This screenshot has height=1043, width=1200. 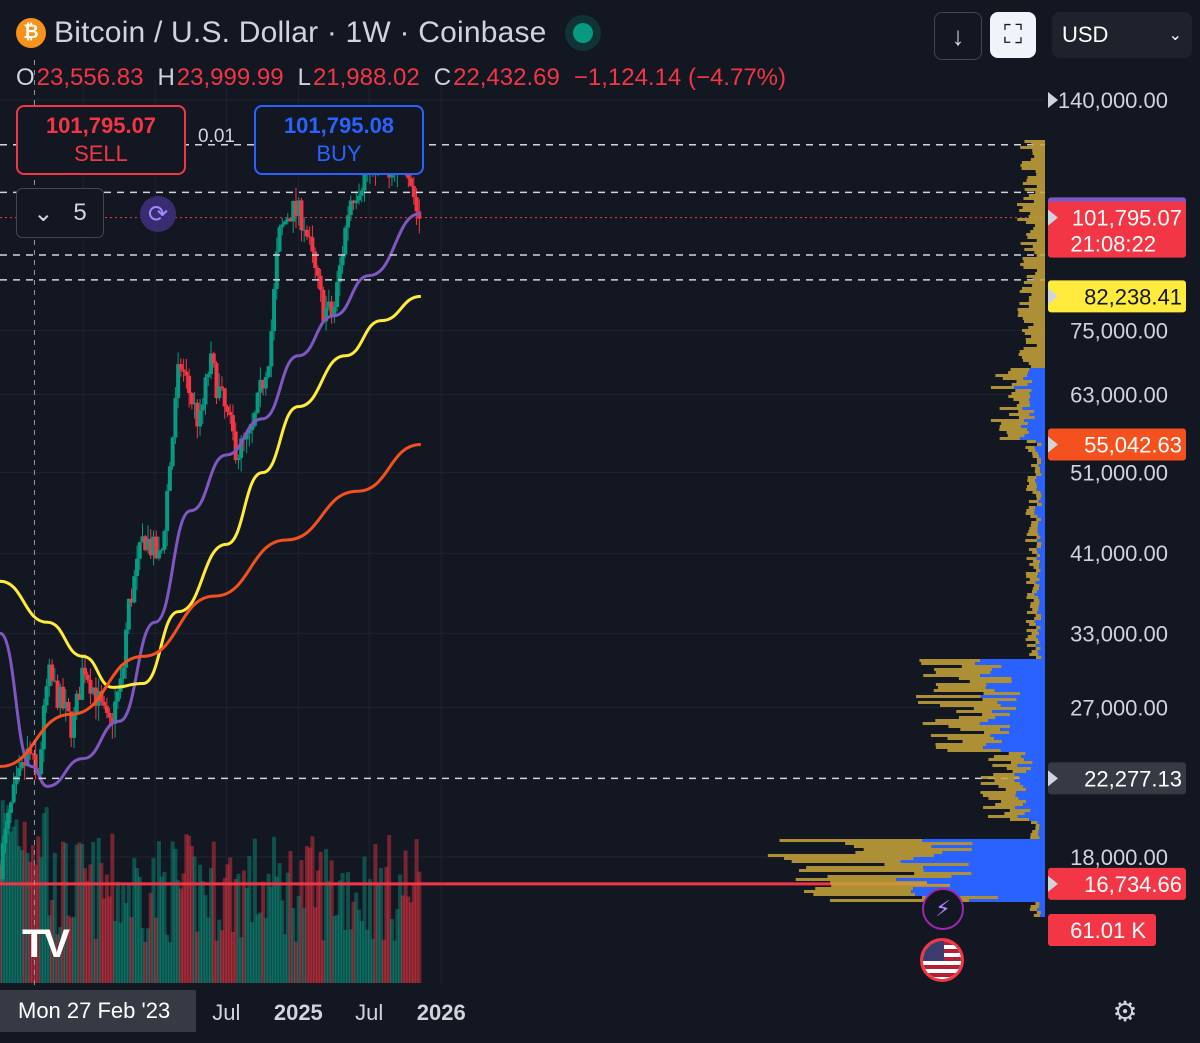 What do you see at coordinates (158, 214) in the screenshot?
I see `sync-icon: ⟳` at bounding box center [158, 214].